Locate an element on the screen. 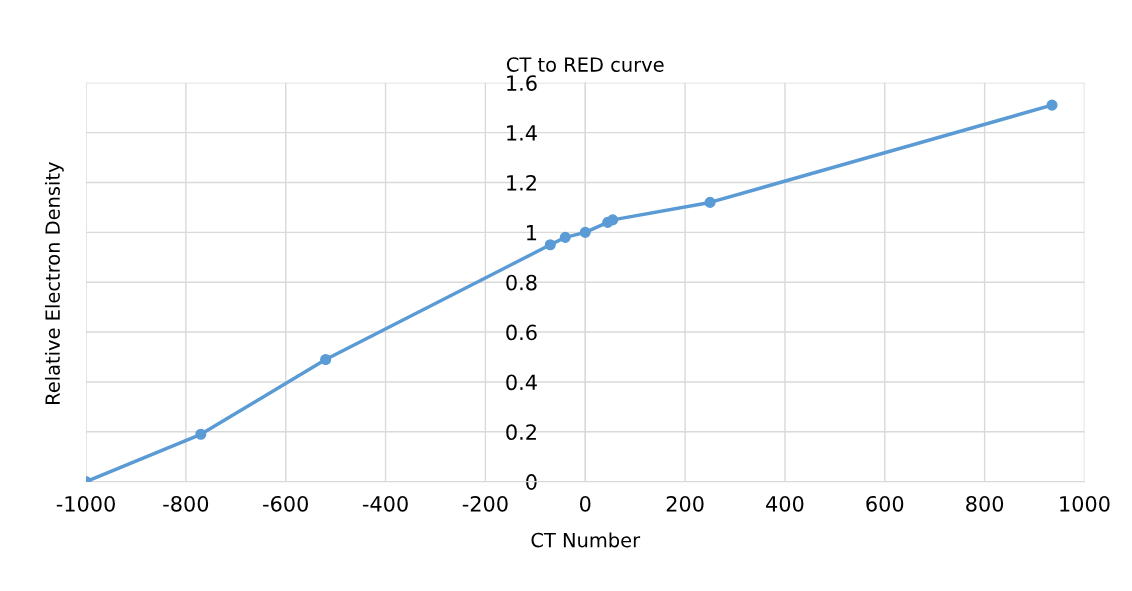 The width and height of the screenshot is (1132, 591). x-tick-label: -800 is located at coordinates (186, 503).